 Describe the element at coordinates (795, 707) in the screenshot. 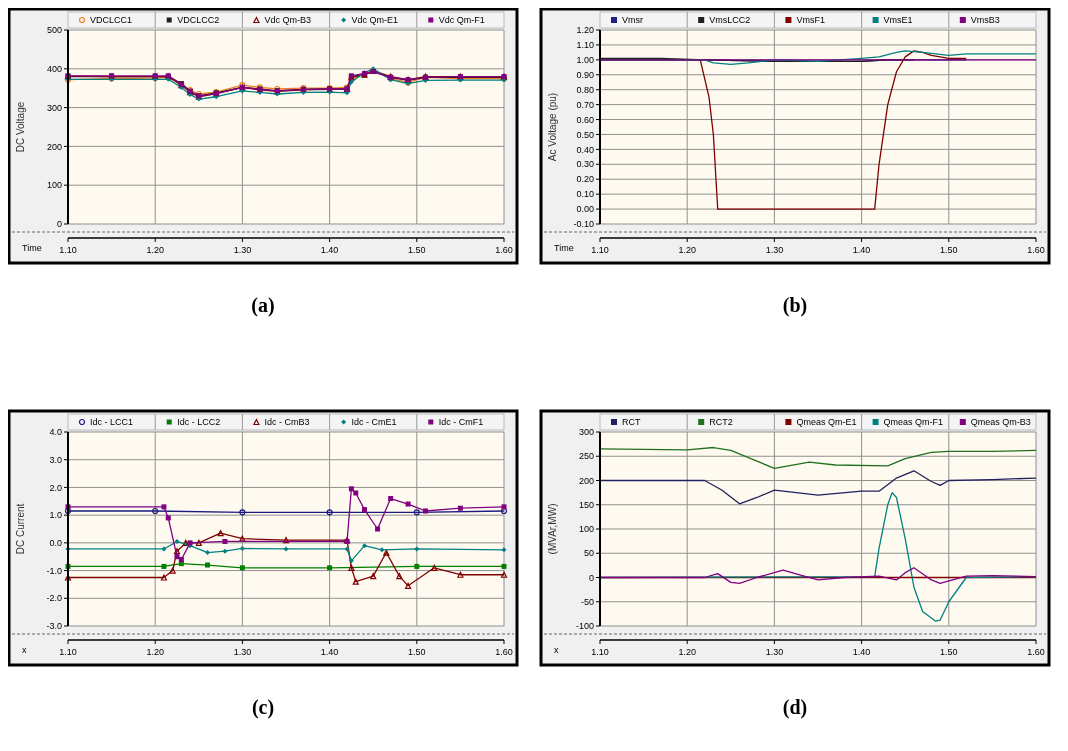

I see `text: (d)` at that location.